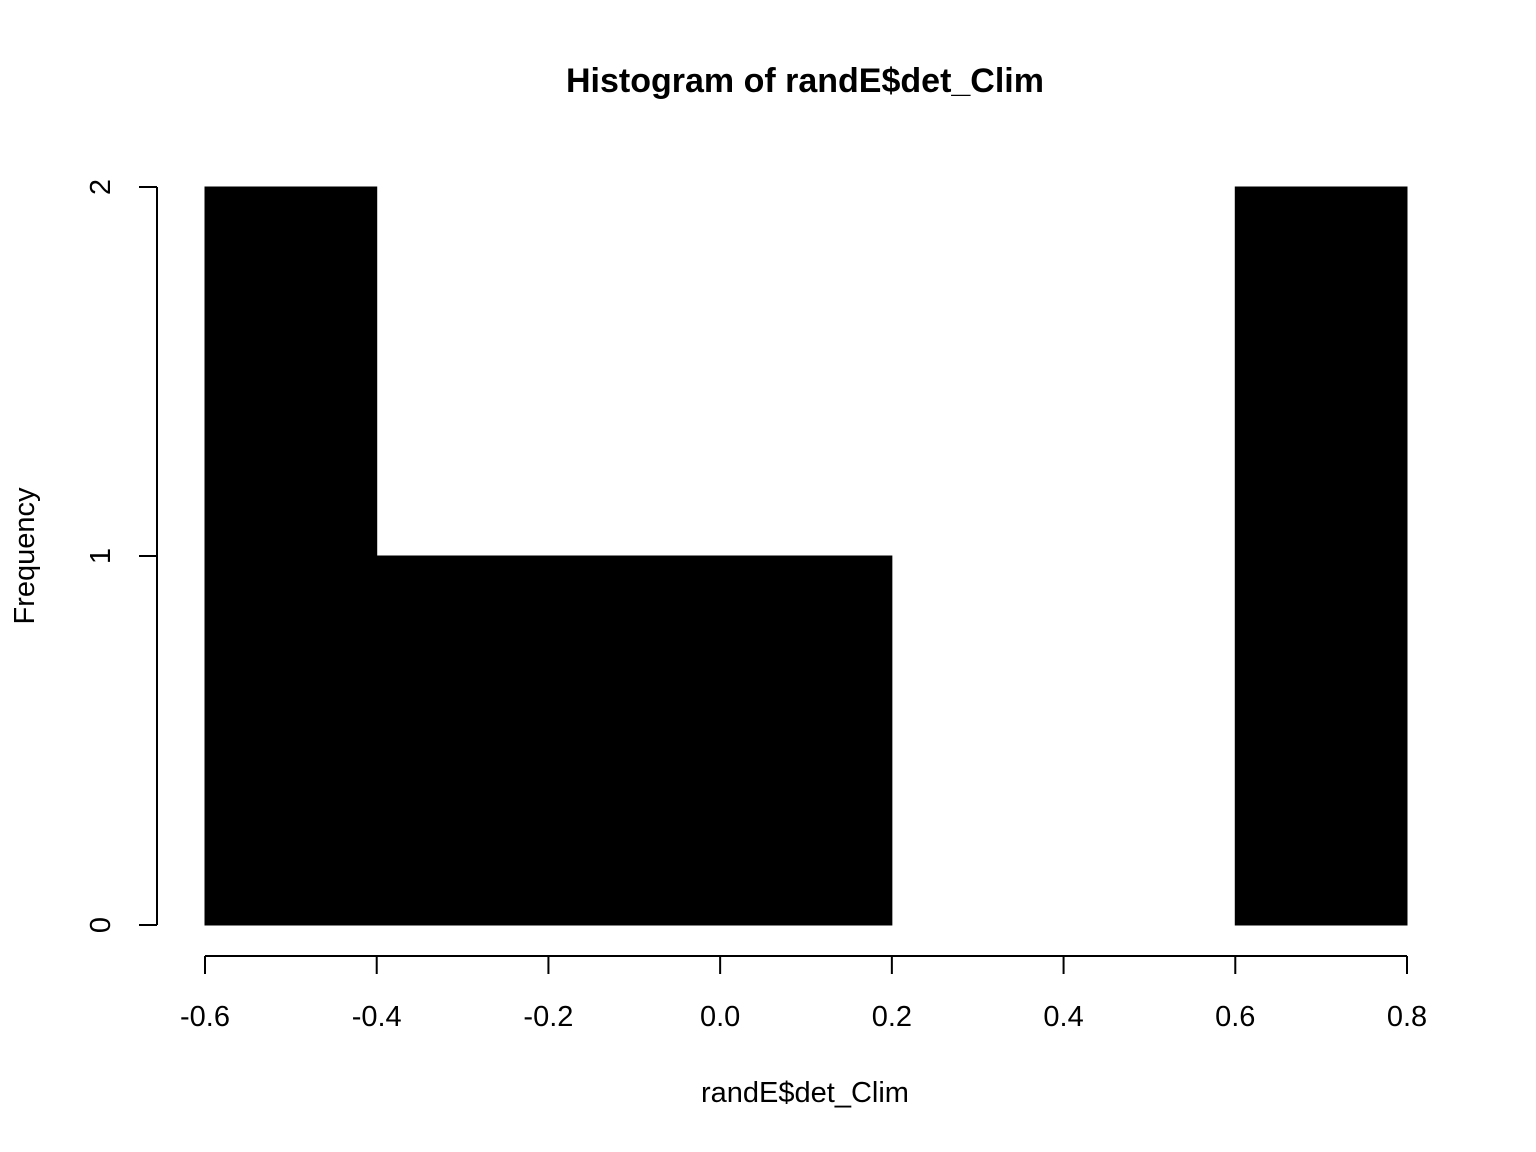  I want to click on x-tick-label: 0.8, so click(1407, 1017).